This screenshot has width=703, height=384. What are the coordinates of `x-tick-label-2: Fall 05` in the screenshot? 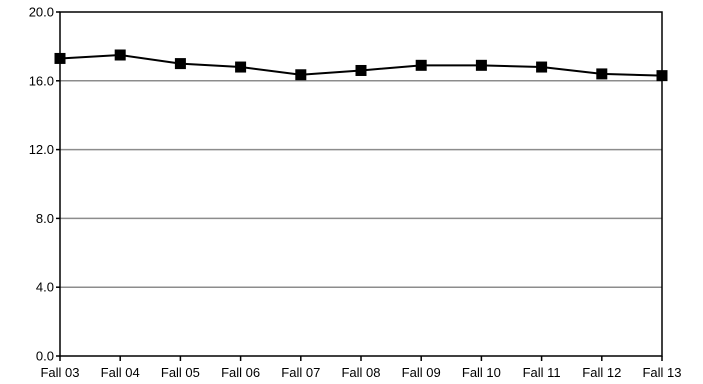 It's located at (180, 372).